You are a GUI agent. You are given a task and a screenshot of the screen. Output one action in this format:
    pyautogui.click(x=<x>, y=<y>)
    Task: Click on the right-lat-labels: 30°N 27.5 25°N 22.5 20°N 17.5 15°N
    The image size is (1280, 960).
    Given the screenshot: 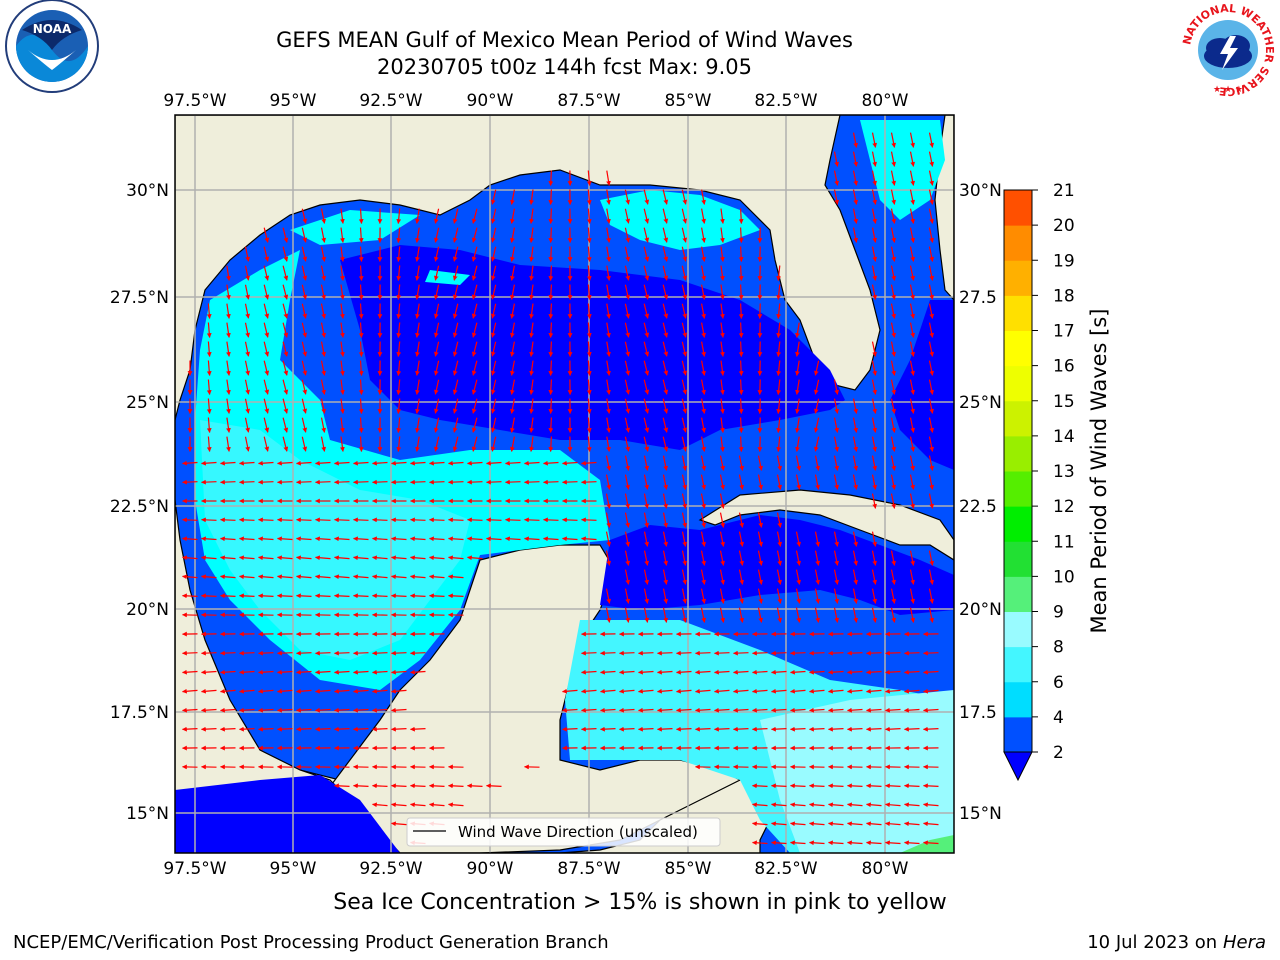 What is the action you would take?
    pyautogui.click(x=980, y=502)
    